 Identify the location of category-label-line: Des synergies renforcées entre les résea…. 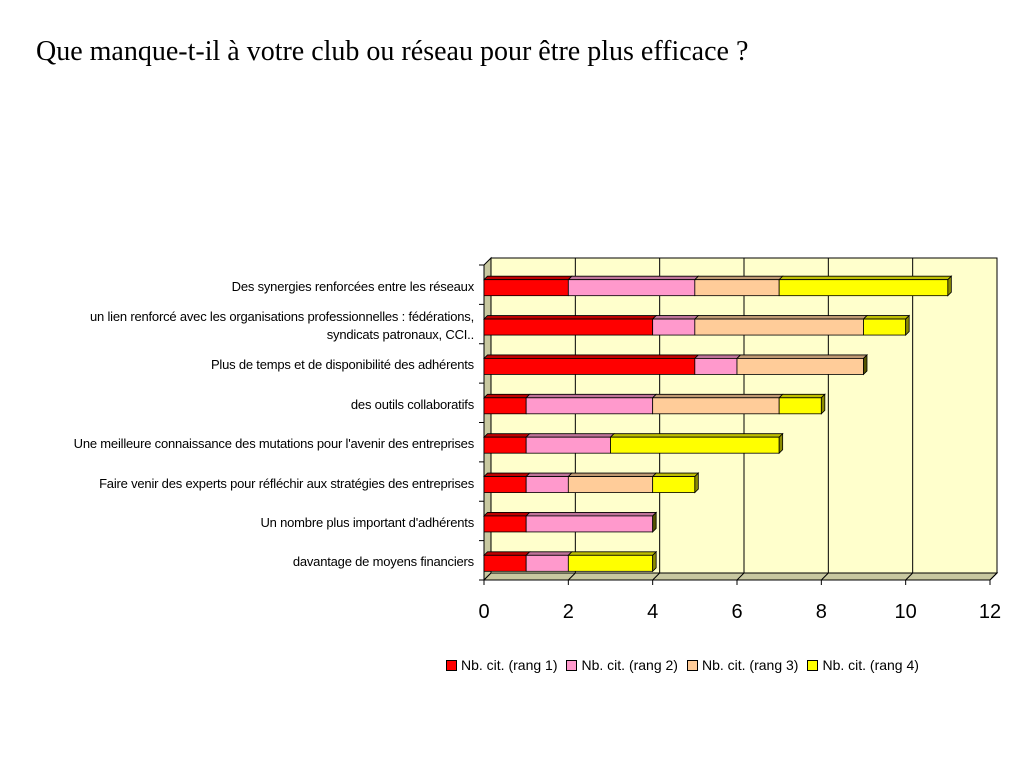
(353, 286).